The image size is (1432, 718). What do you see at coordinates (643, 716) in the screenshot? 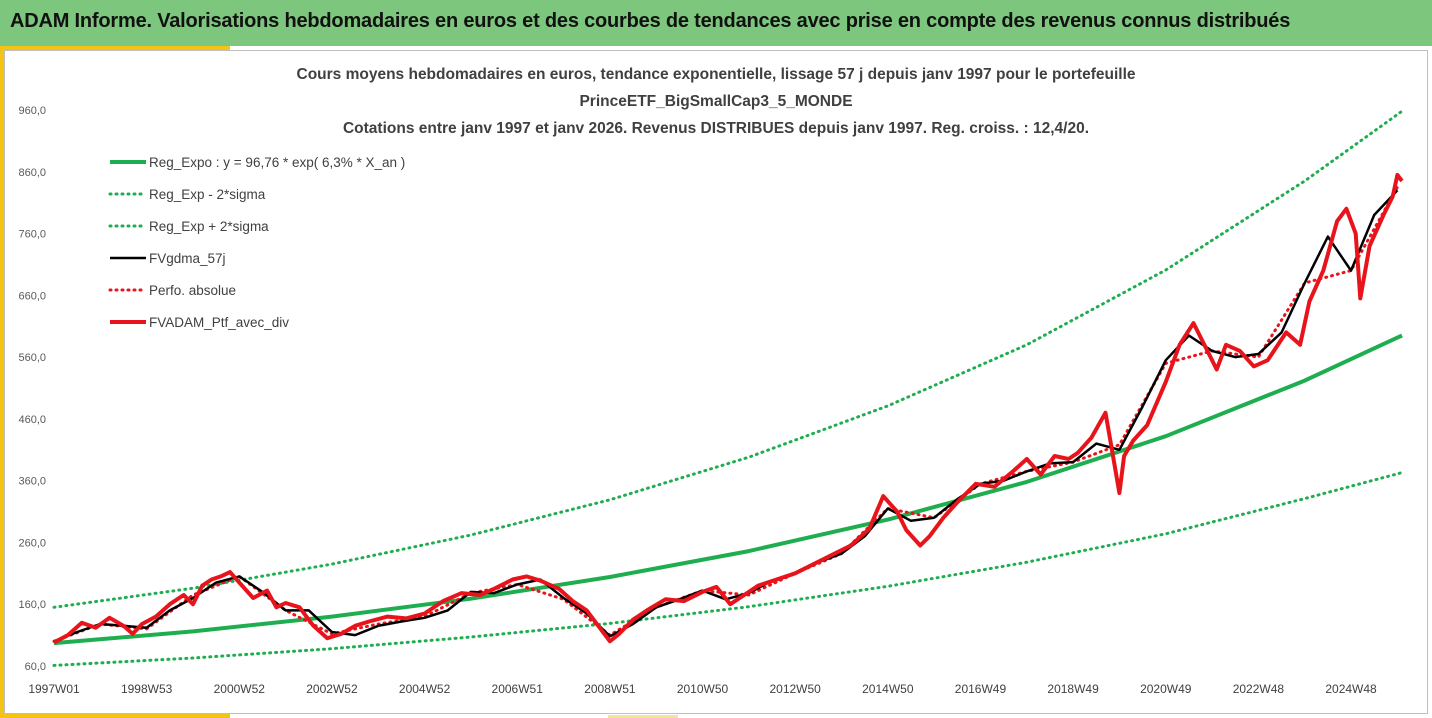
I see `accent-bar-bottom-secondary` at bounding box center [643, 716].